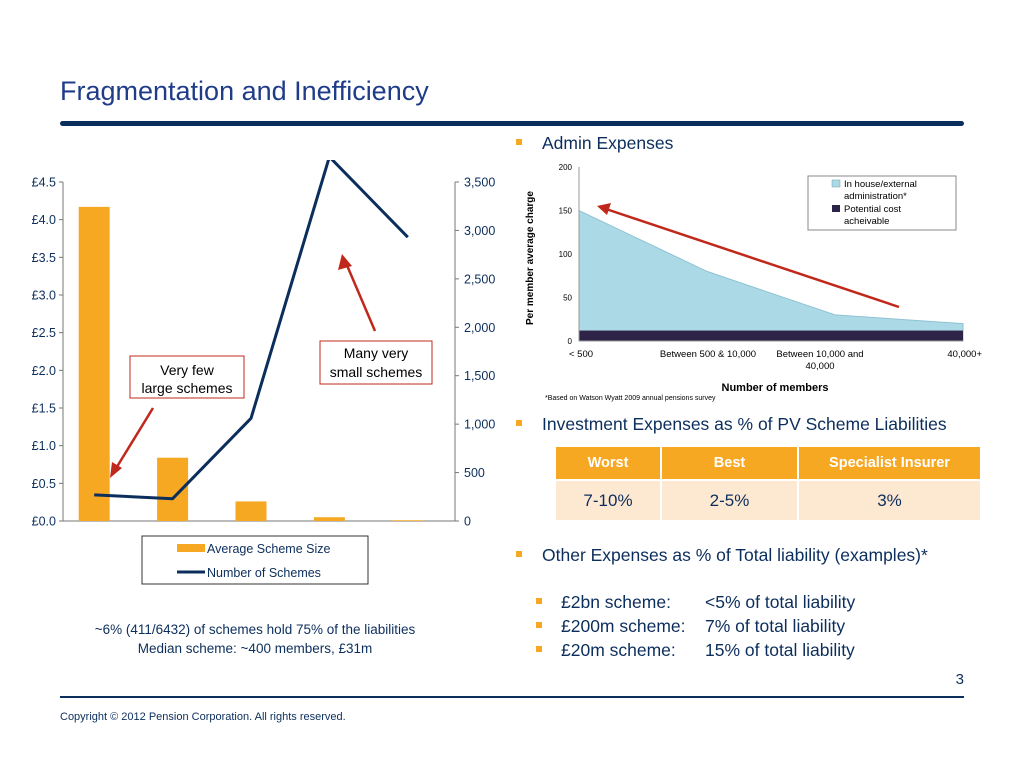  Describe the element at coordinates (752, 258) in the screenshot. I see `admin-trend-arrow` at that location.